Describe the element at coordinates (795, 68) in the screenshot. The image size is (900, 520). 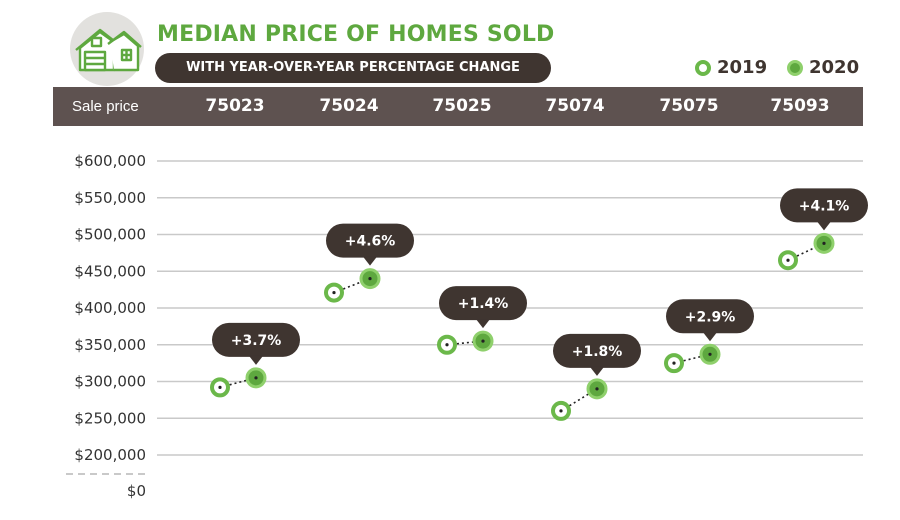
I see `legend-swatch-2020` at that location.